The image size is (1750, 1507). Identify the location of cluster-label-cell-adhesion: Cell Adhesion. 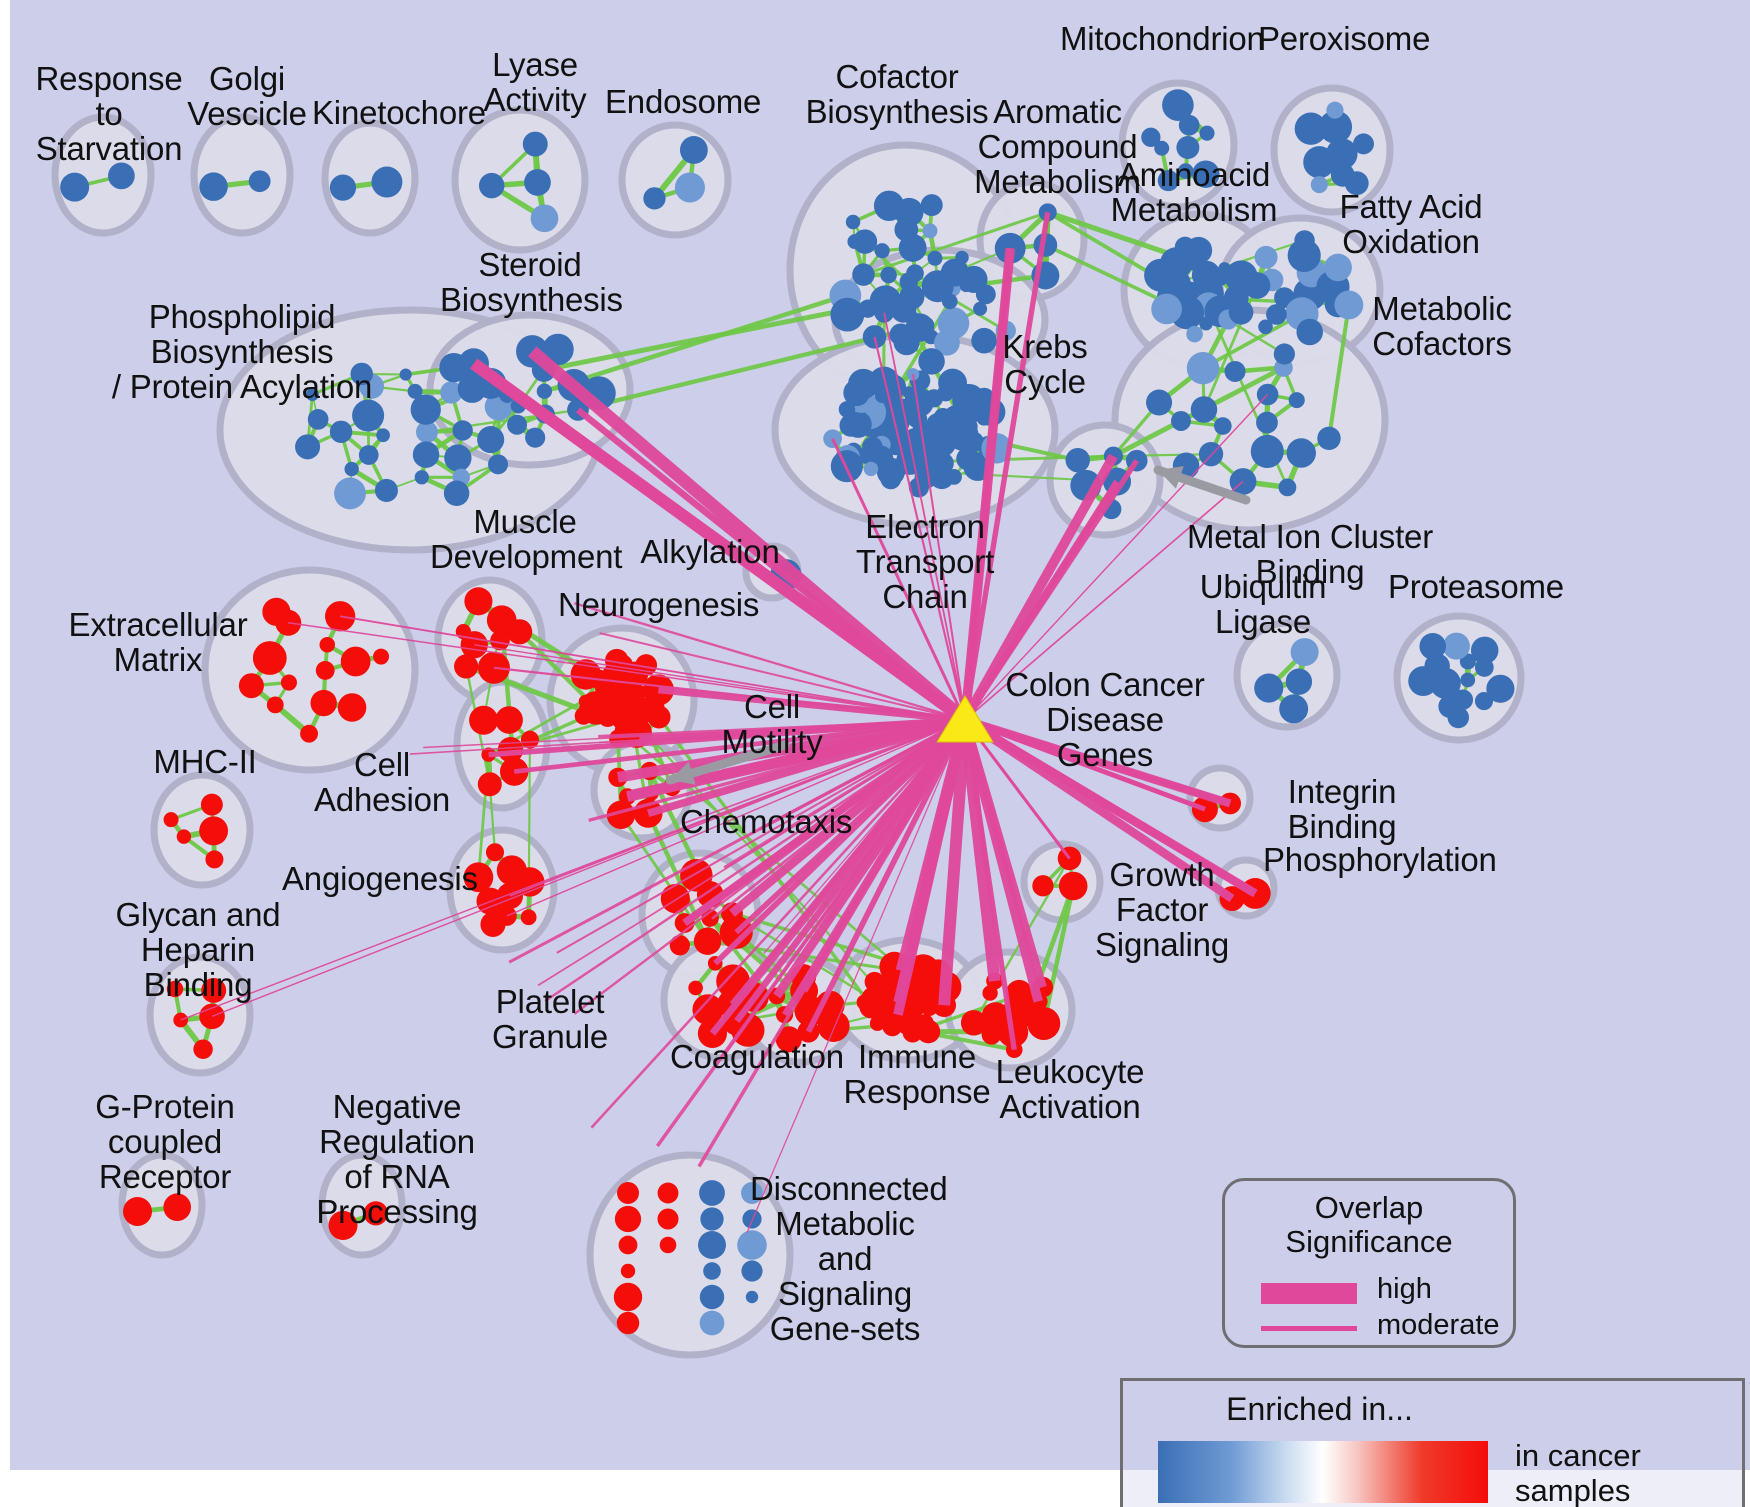
(381, 782).